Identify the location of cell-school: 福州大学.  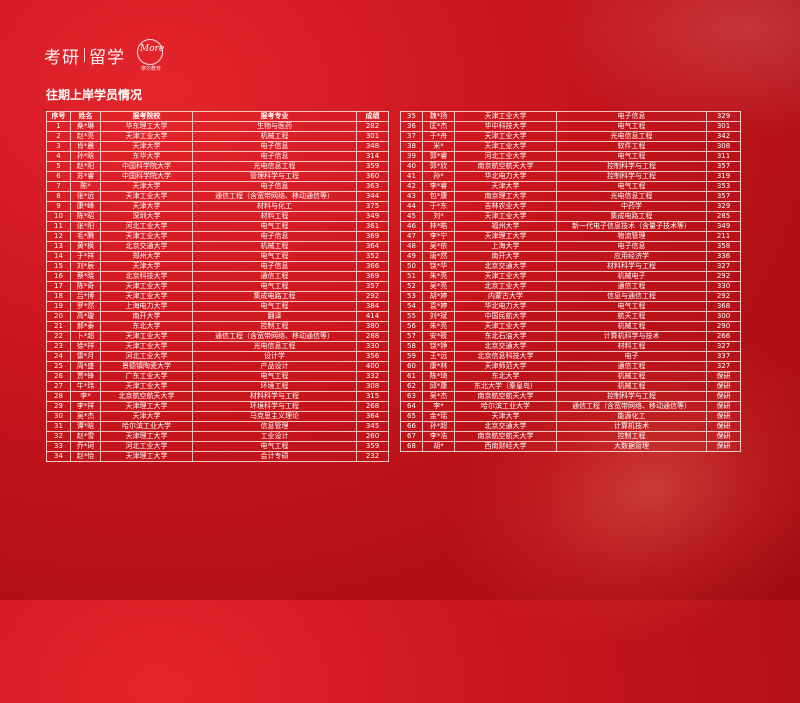
(505, 226).